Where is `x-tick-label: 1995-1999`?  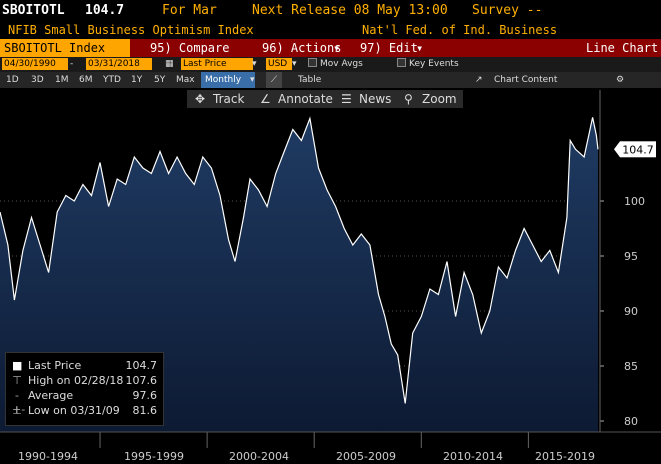 x-tick-label: 1995-1999 is located at coordinates (154, 456).